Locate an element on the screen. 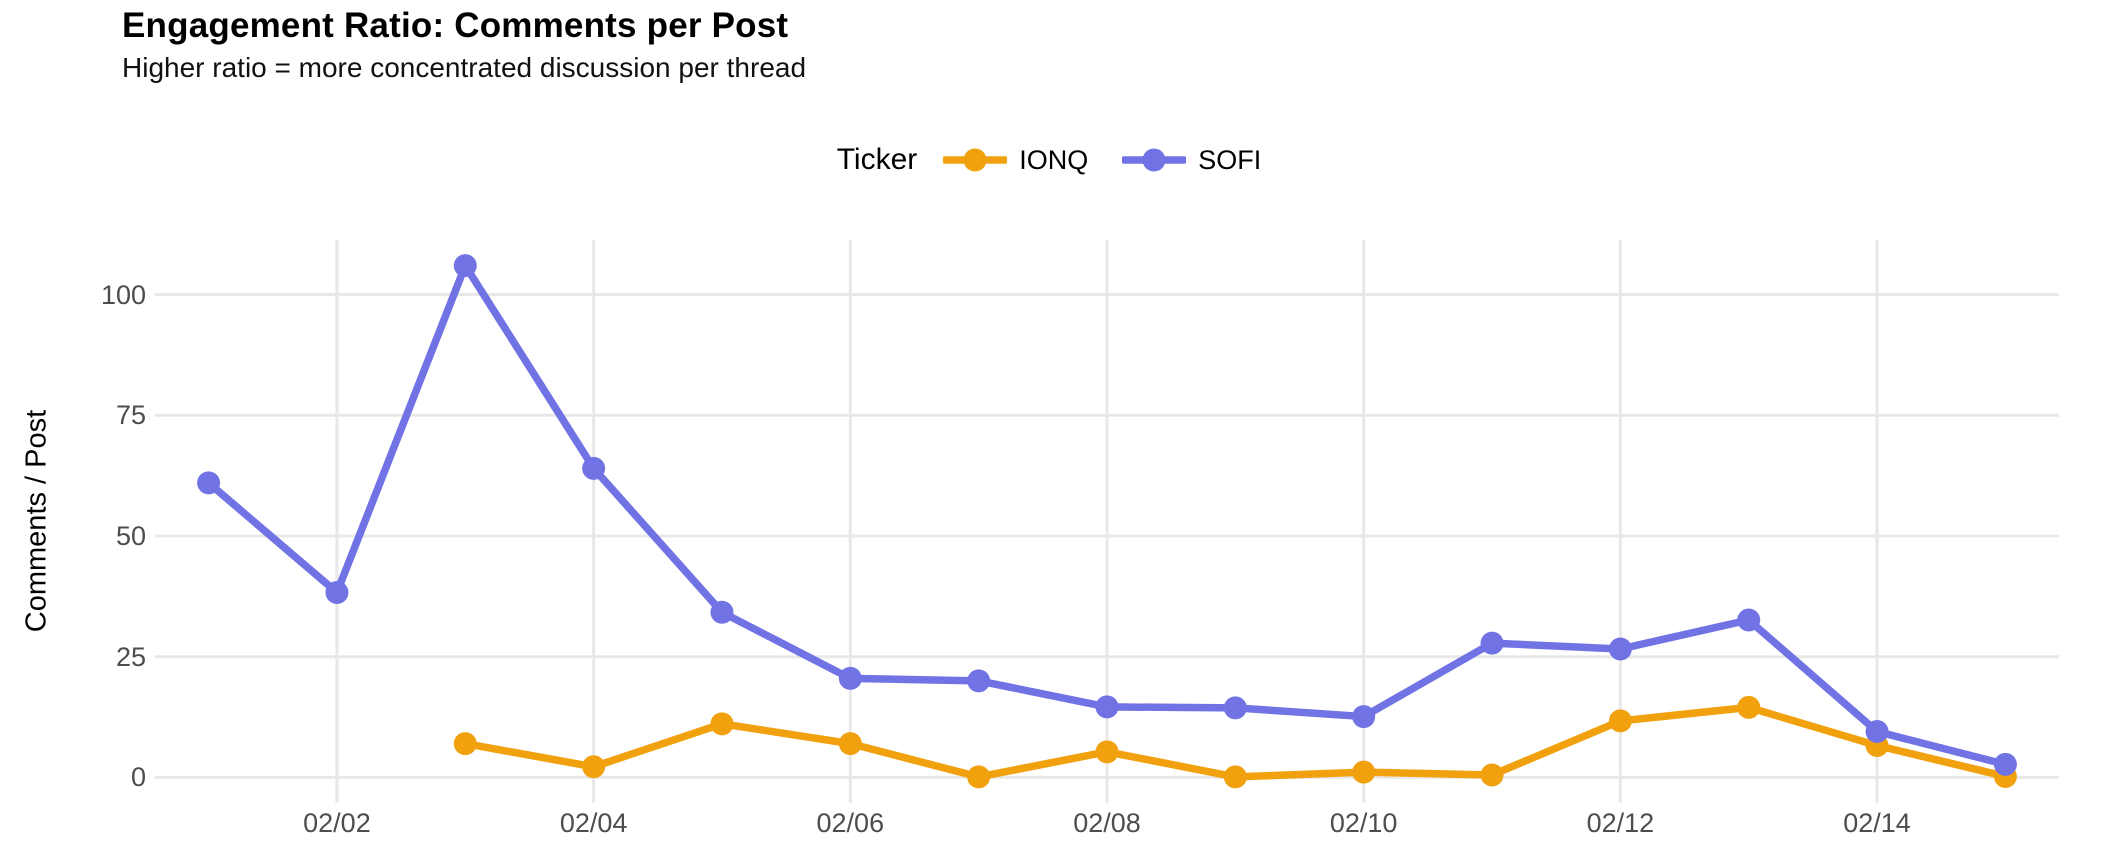 The width and height of the screenshot is (2112, 864). x-tick-label: 02/08 is located at coordinates (1107, 823).